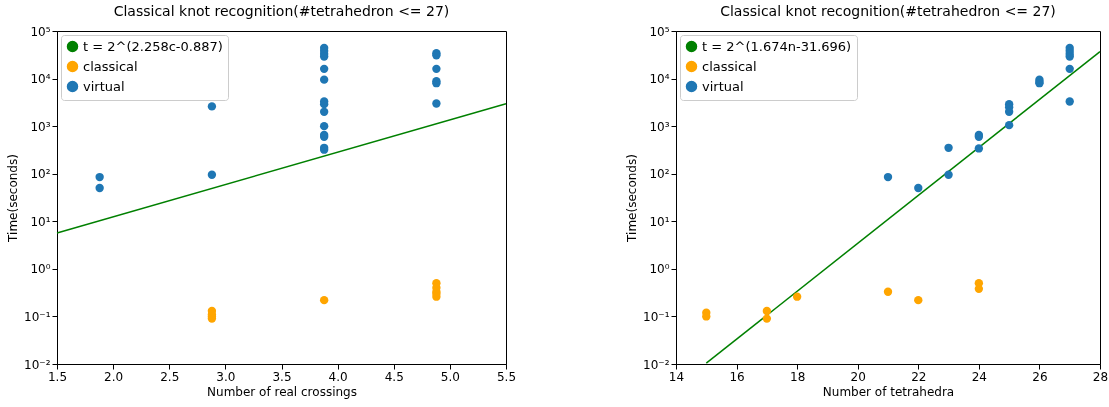 The height and width of the screenshot is (407, 1109). I want to click on x-tick-label: 22, so click(919, 376).